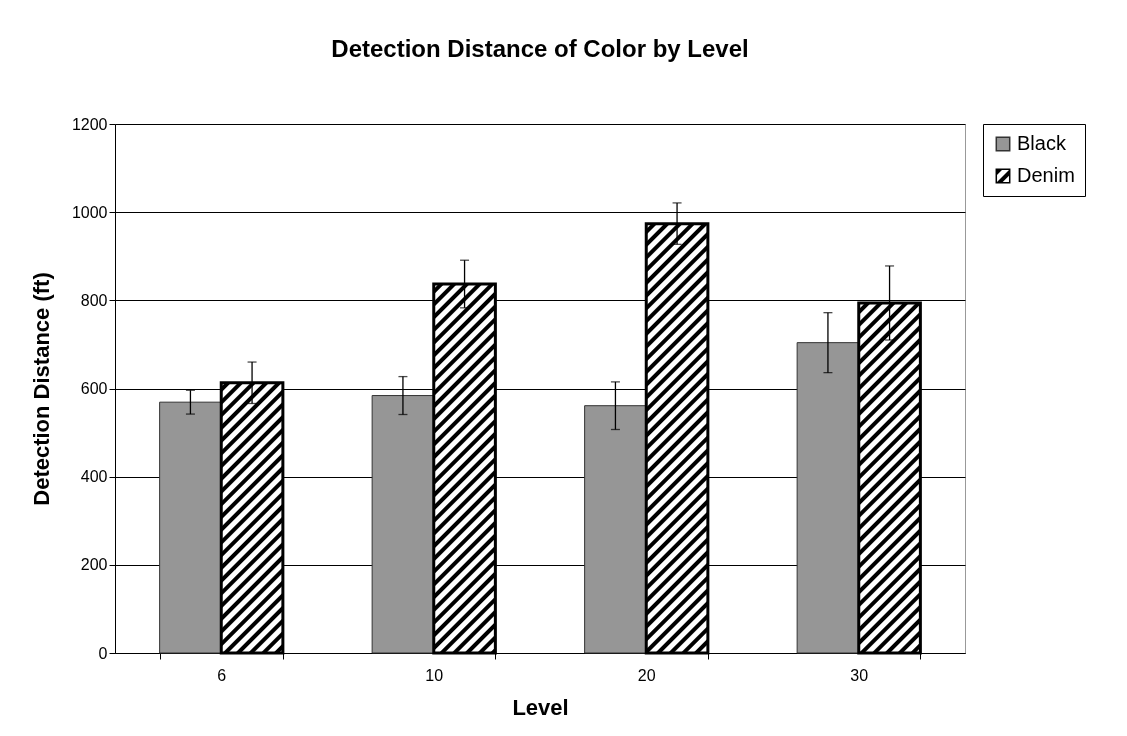 This screenshot has width=1127, height=736. Describe the element at coordinates (646, 675) in the screenshot. I see `x-tick-label: 20` at that location.